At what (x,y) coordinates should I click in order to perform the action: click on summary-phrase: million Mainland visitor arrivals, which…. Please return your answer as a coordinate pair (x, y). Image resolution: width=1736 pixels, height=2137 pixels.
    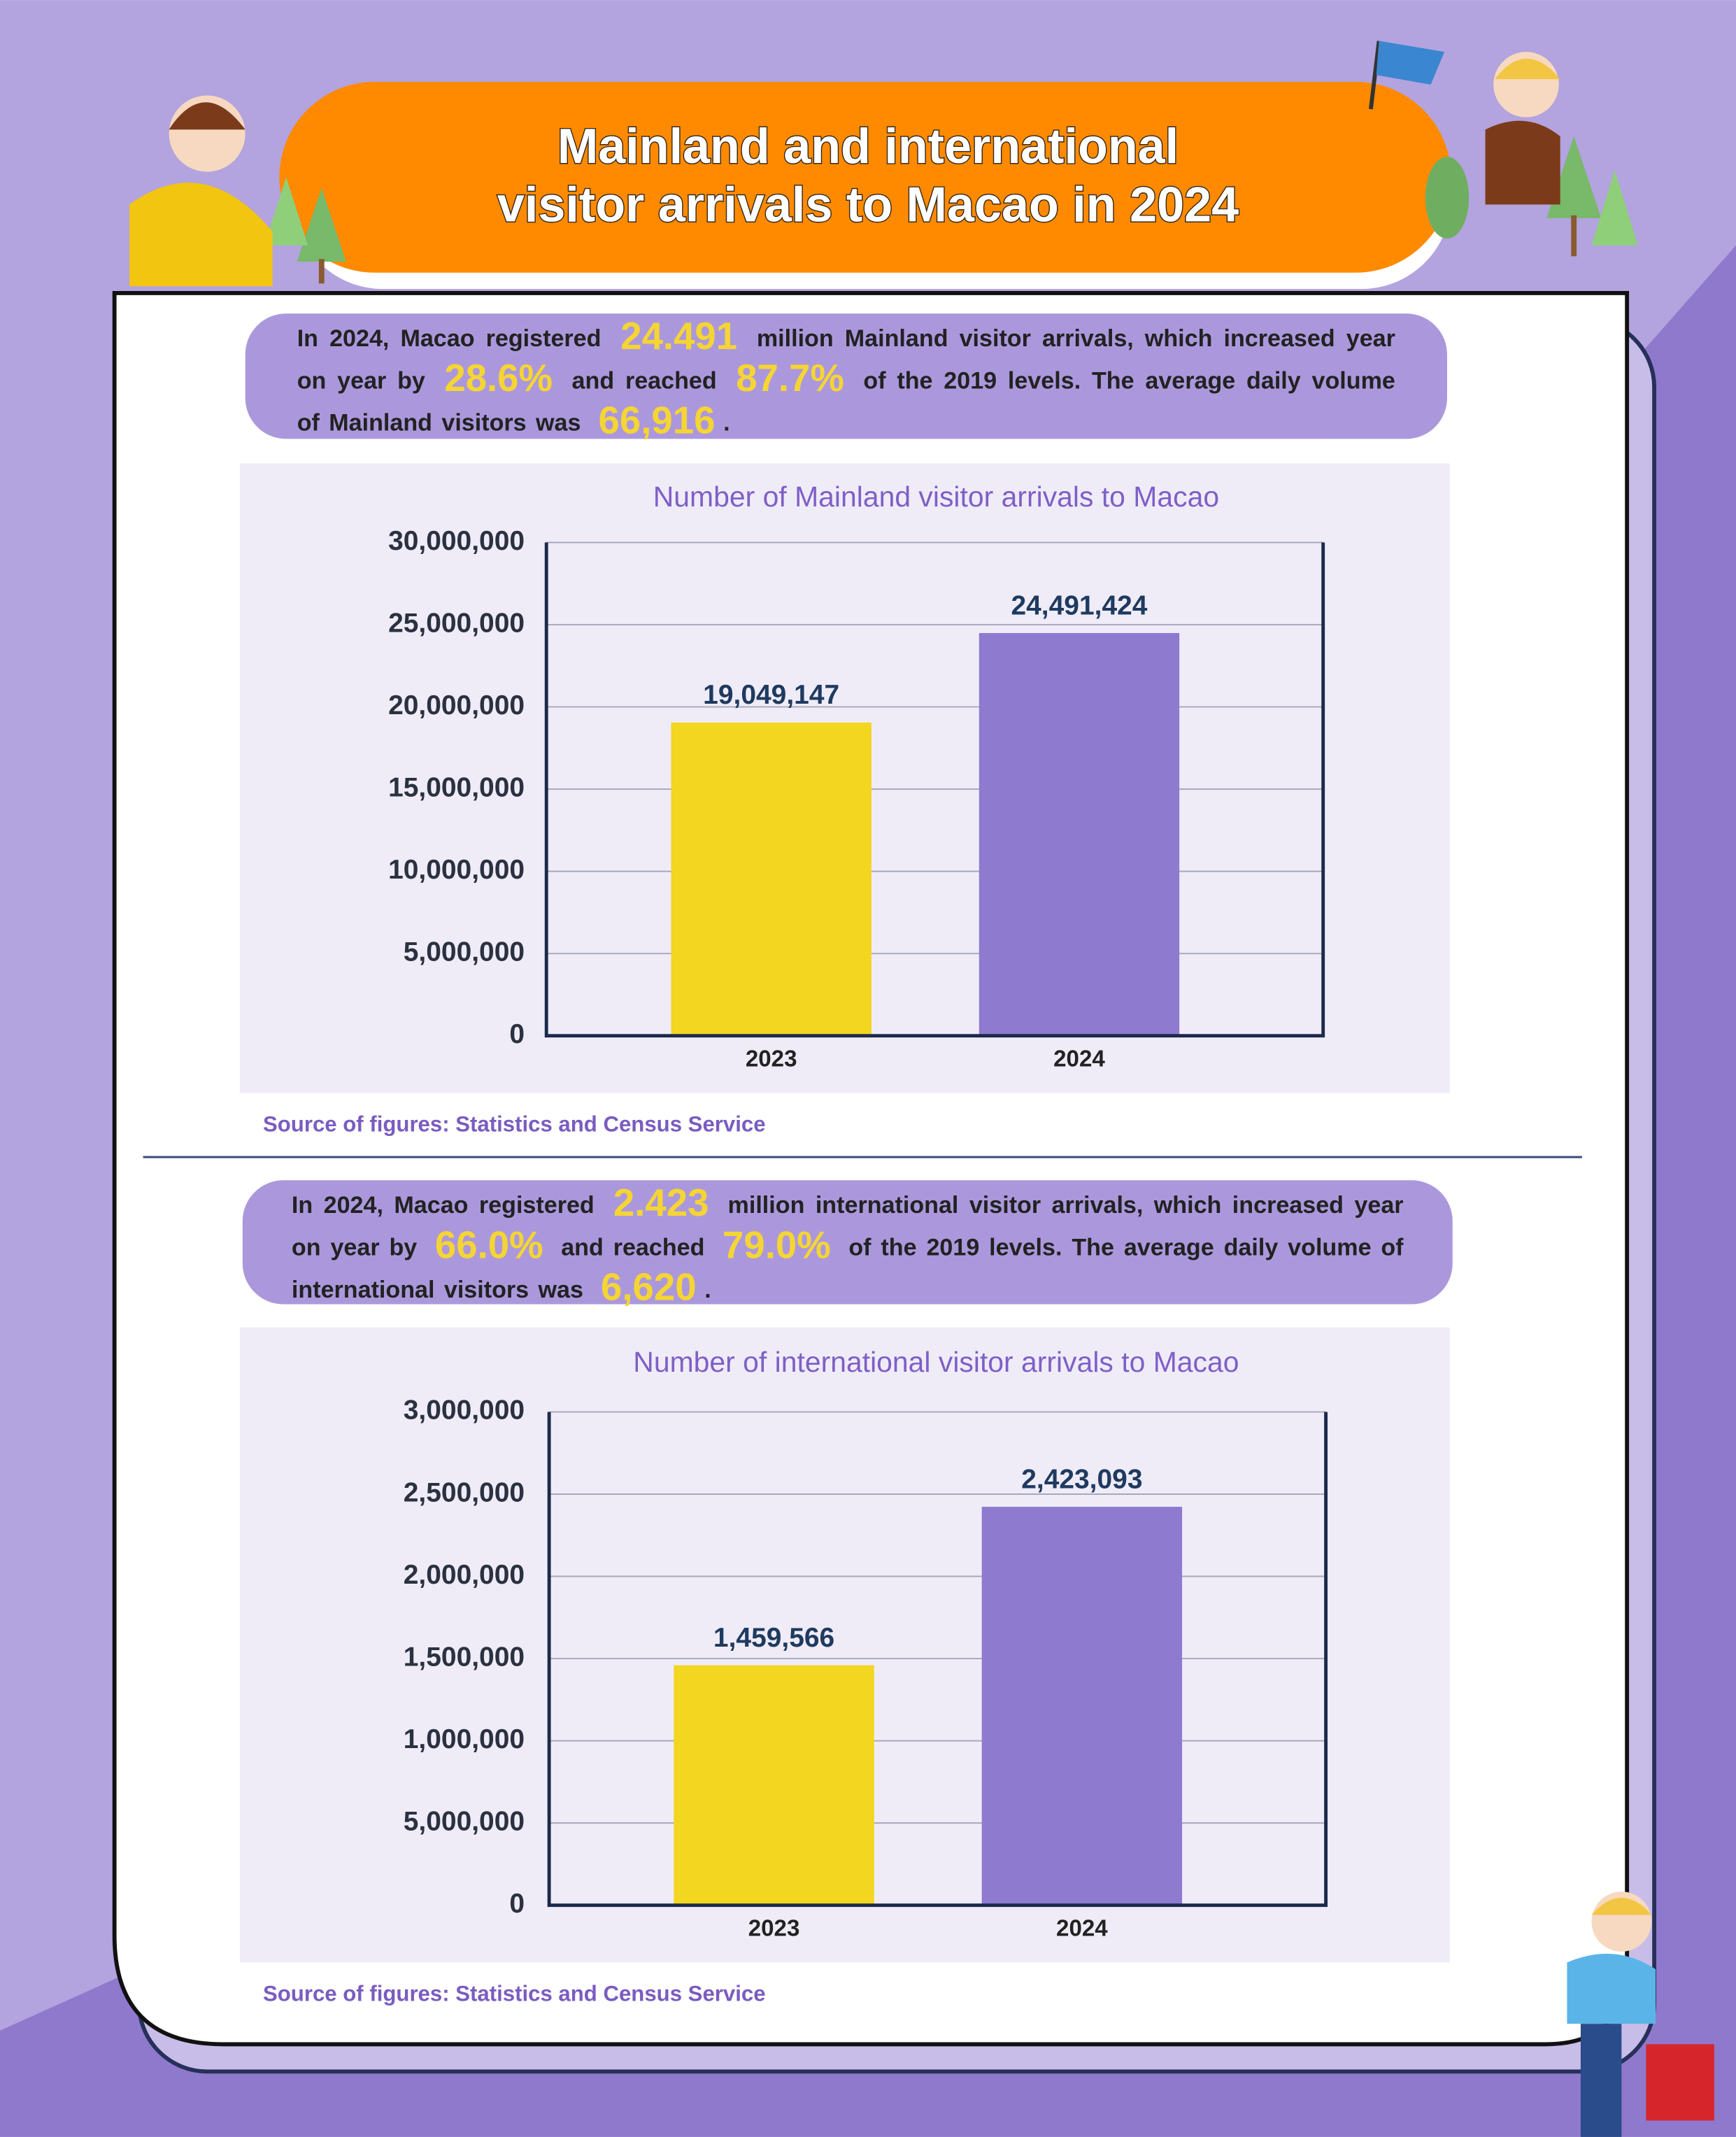
    Looking at the image, I should click on (846, 359).